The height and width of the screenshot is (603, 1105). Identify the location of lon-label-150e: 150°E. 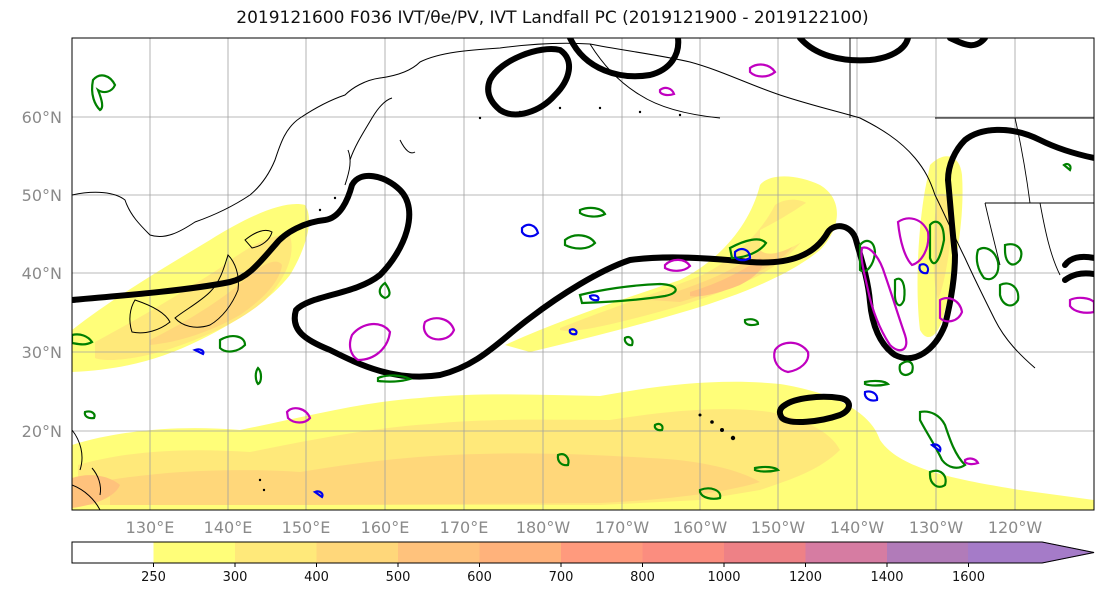
(306, 527).